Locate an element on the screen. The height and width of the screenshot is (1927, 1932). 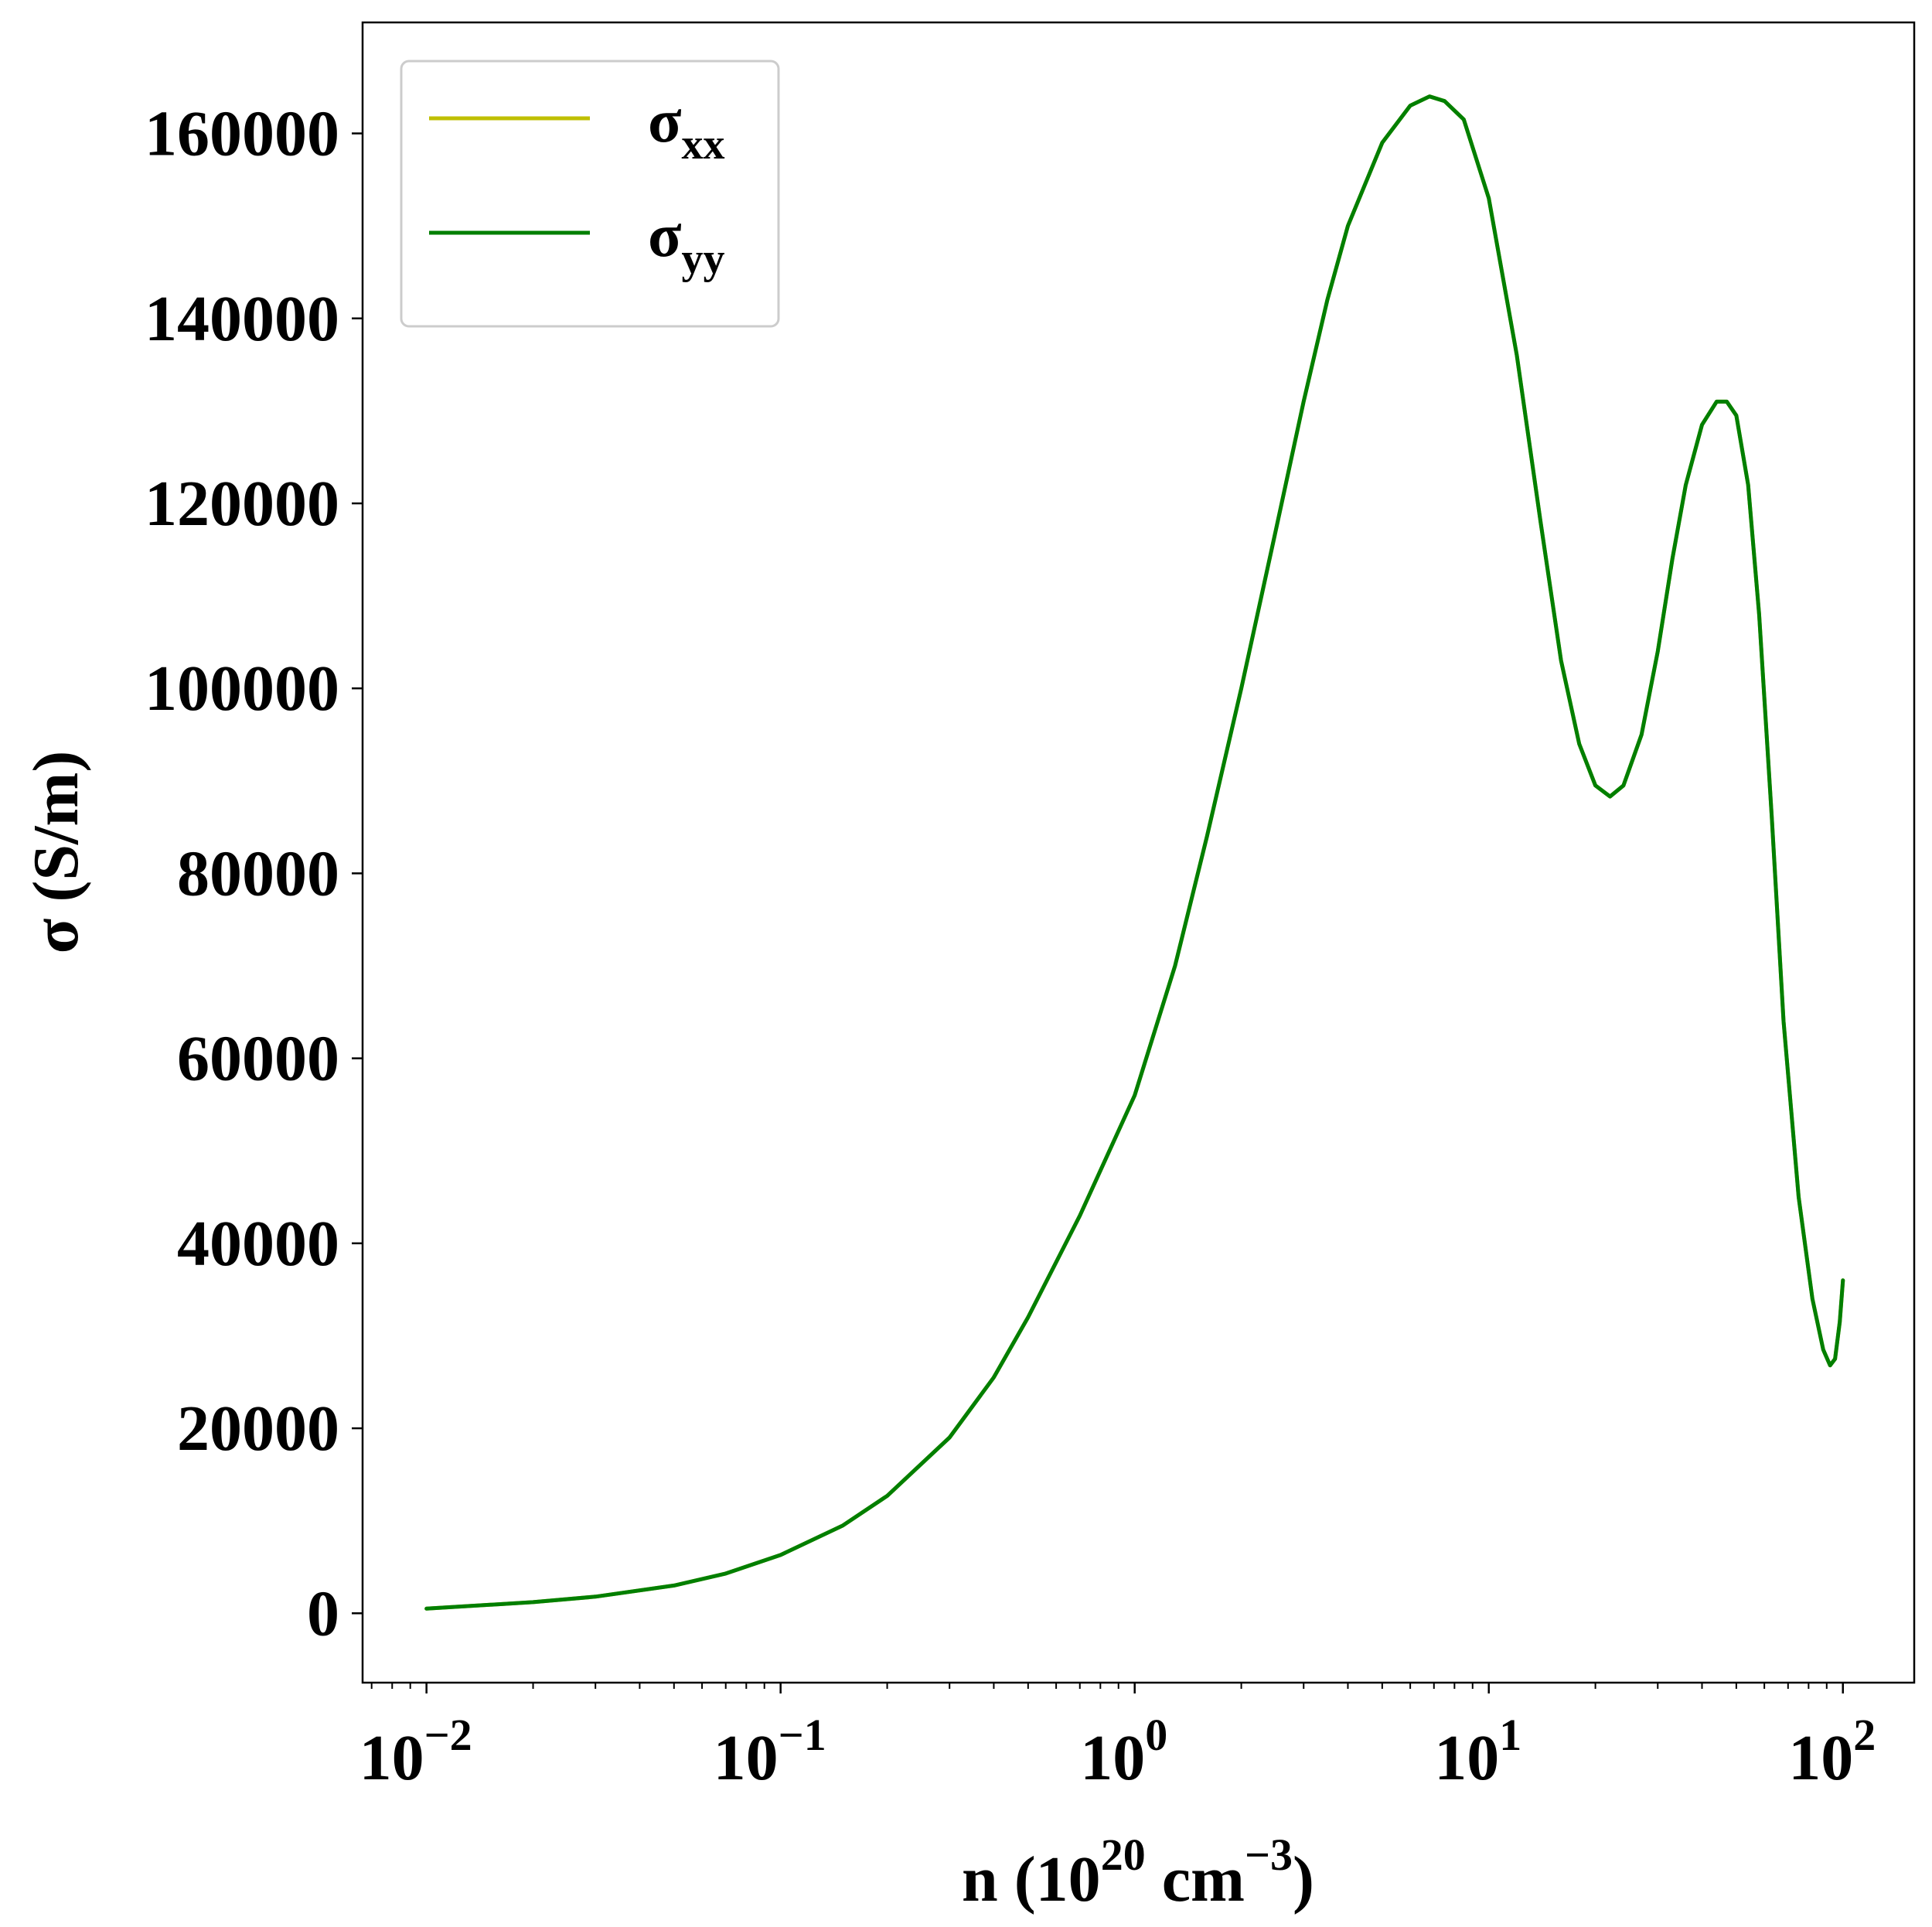
x-tick-label: 10² is located at coordinates (1832, 1752).